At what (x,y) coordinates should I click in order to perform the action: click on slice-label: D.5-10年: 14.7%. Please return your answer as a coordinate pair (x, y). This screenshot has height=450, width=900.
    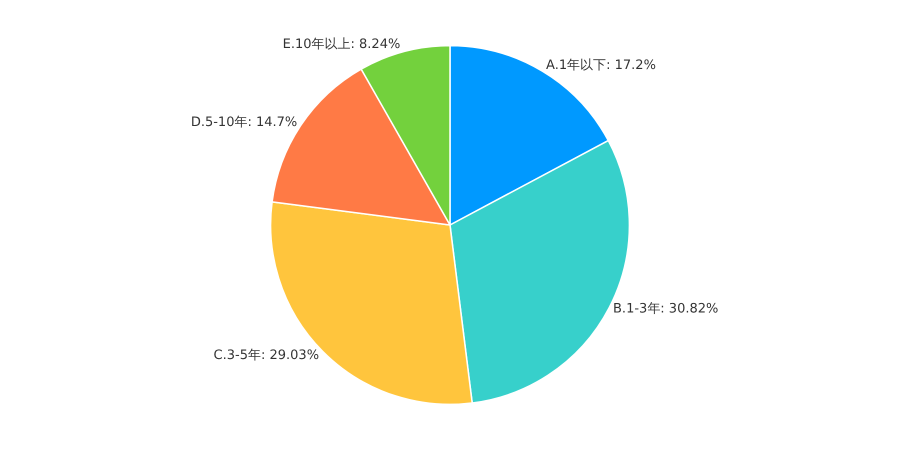
    Looking at the image, I should click on (244, 122).